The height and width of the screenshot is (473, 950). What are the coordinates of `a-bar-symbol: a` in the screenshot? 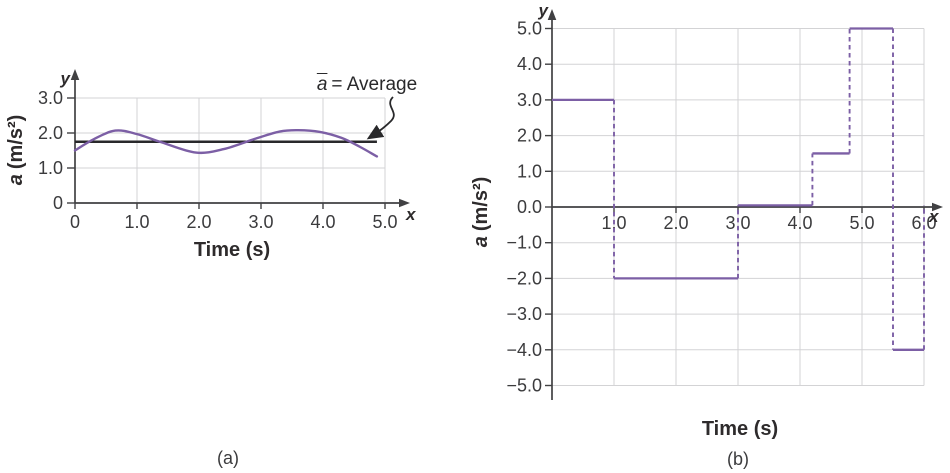 It's located at (322, 84).